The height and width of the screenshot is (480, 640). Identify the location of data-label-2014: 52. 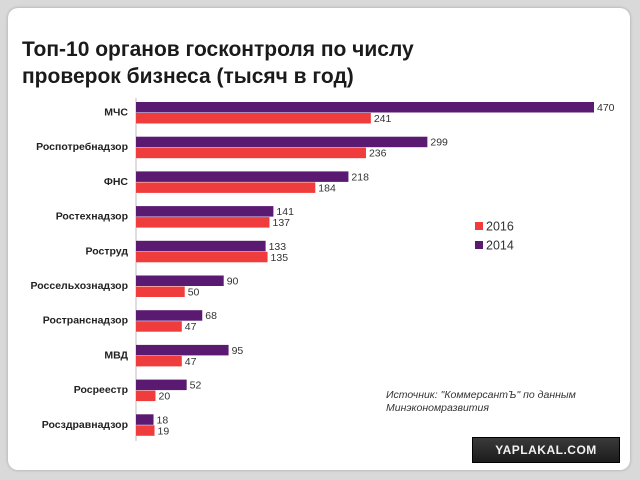
(196, 386).